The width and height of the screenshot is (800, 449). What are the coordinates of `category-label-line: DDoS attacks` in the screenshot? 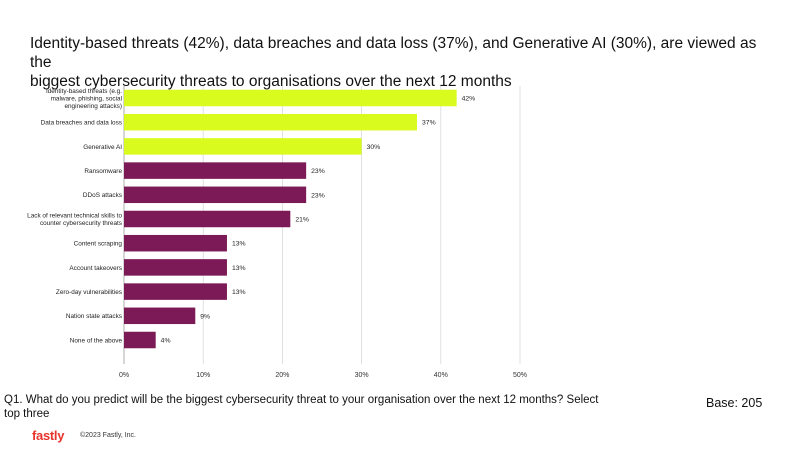 It's located at (102, 195).